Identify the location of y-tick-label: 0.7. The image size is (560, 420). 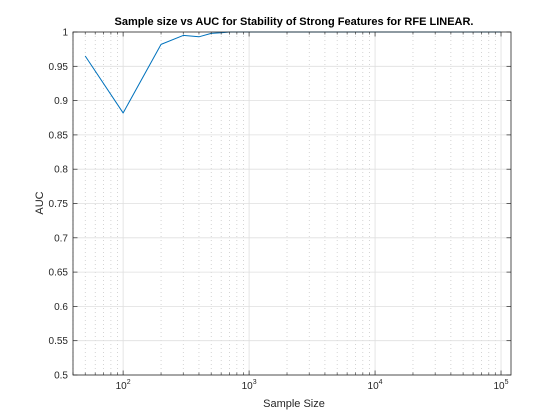
(61, 238).